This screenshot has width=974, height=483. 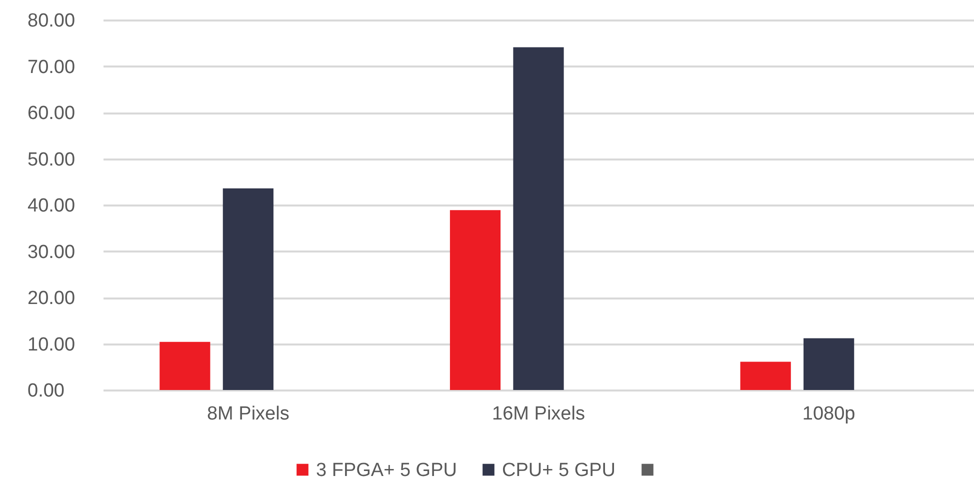 What do you see at coordinates (52, 345) in the screenshot?
I see `y-tick-label: 10.00` at bounding box center [52, 345].